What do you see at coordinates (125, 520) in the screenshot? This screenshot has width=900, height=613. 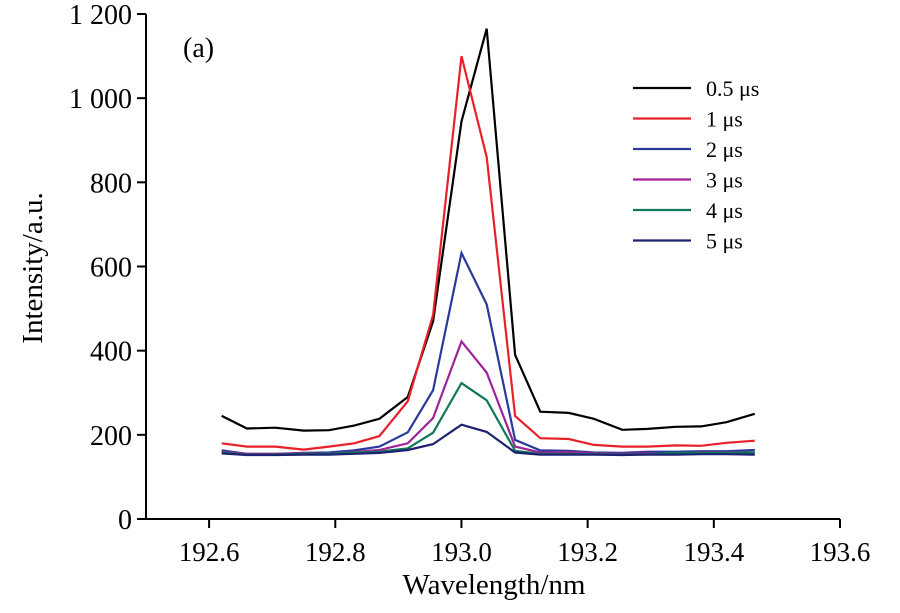 I see `y-tick-label: 0` at bounding box center [125, 520].